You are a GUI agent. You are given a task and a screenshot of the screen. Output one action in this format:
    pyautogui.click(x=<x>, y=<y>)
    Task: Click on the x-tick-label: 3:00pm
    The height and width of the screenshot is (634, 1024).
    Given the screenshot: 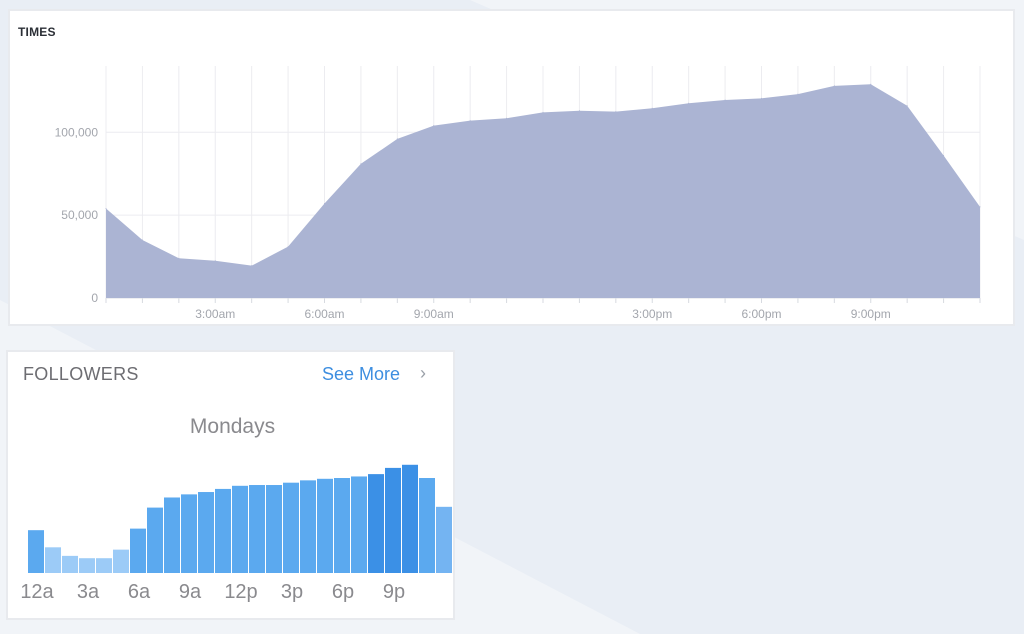 What is the action you would take?
    pyautogui.click(x=652, y=314)
    